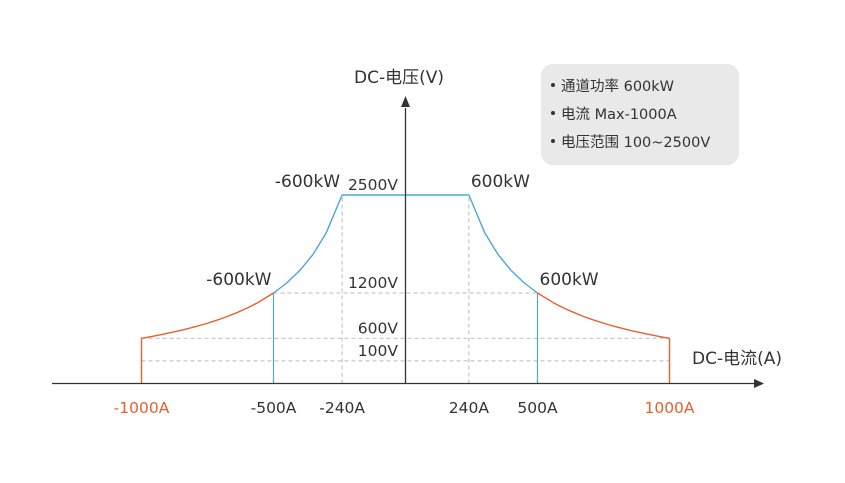 This screenshot has height=483, width=845. I want to click on y-tick-label: 600V, so click(378, 328).